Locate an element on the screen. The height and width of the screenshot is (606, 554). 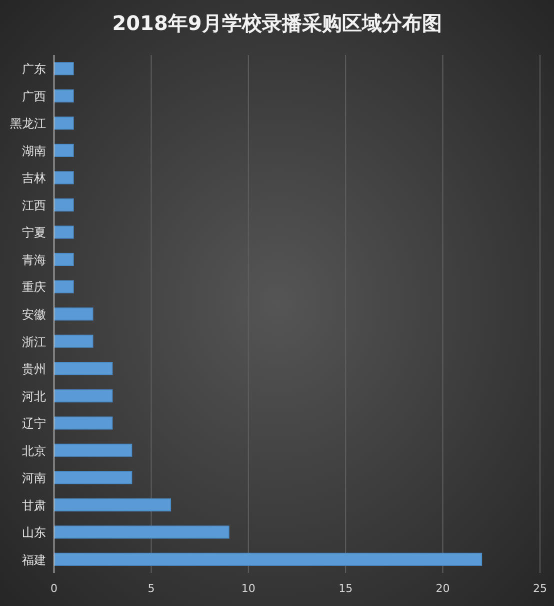
y-tick-label: 北京 is located at coordinates (34, 451).